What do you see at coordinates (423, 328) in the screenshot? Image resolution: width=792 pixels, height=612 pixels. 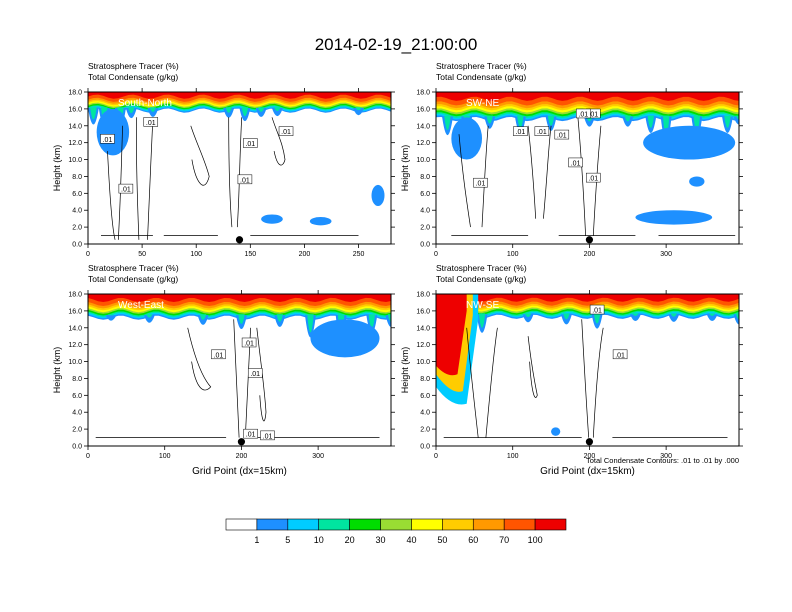 I see `y-tick-label: 14.0` at bounding box center [423, 328].